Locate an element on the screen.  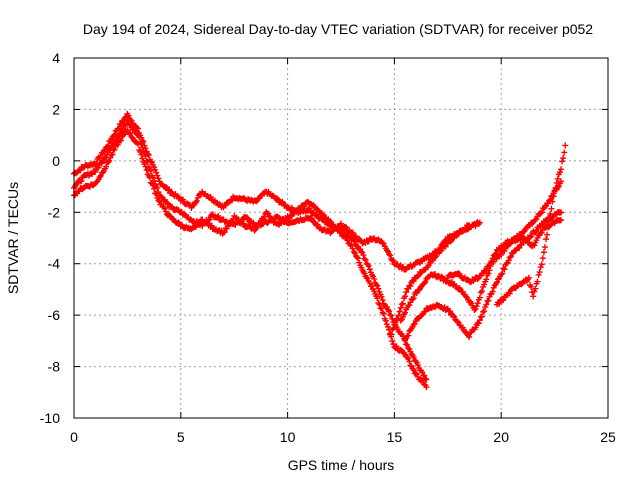
x-tick-label: 20 is located at coordinates (501, 437).